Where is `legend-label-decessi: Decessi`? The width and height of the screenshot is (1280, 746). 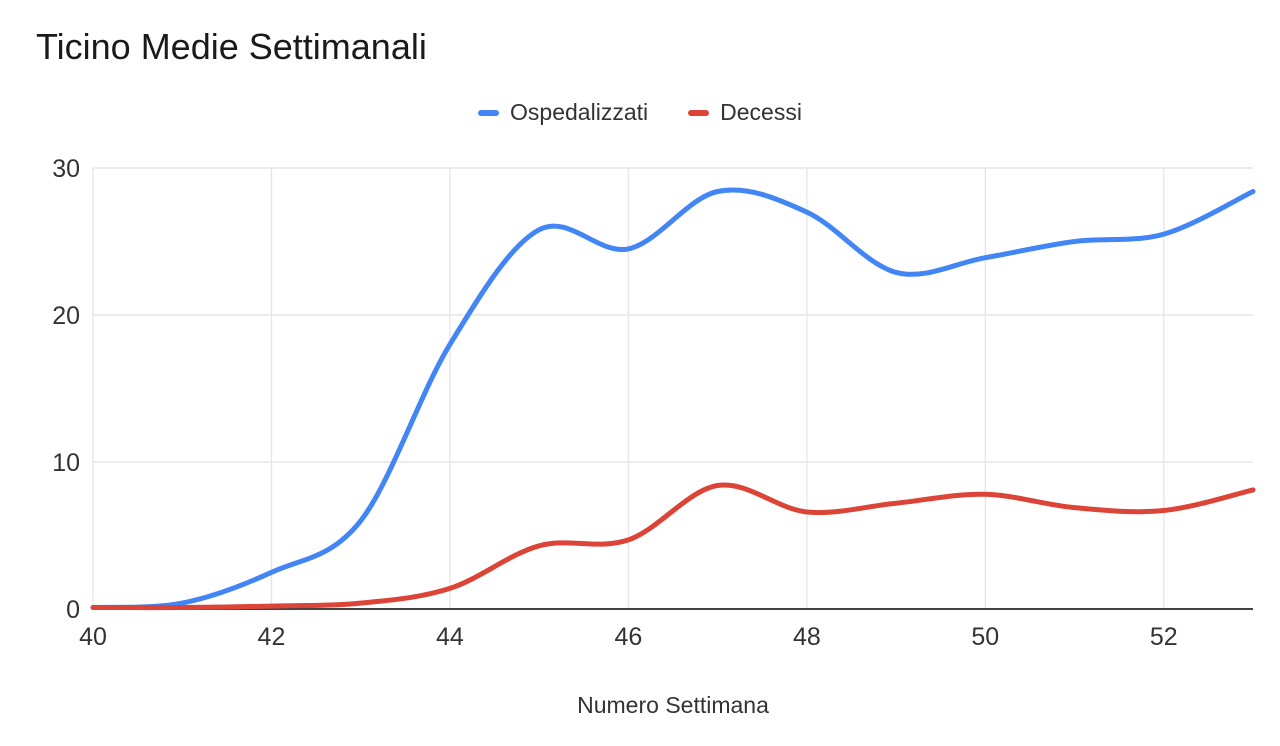 legend-label-decessi: Decessi is located at coordinates (761, 112).